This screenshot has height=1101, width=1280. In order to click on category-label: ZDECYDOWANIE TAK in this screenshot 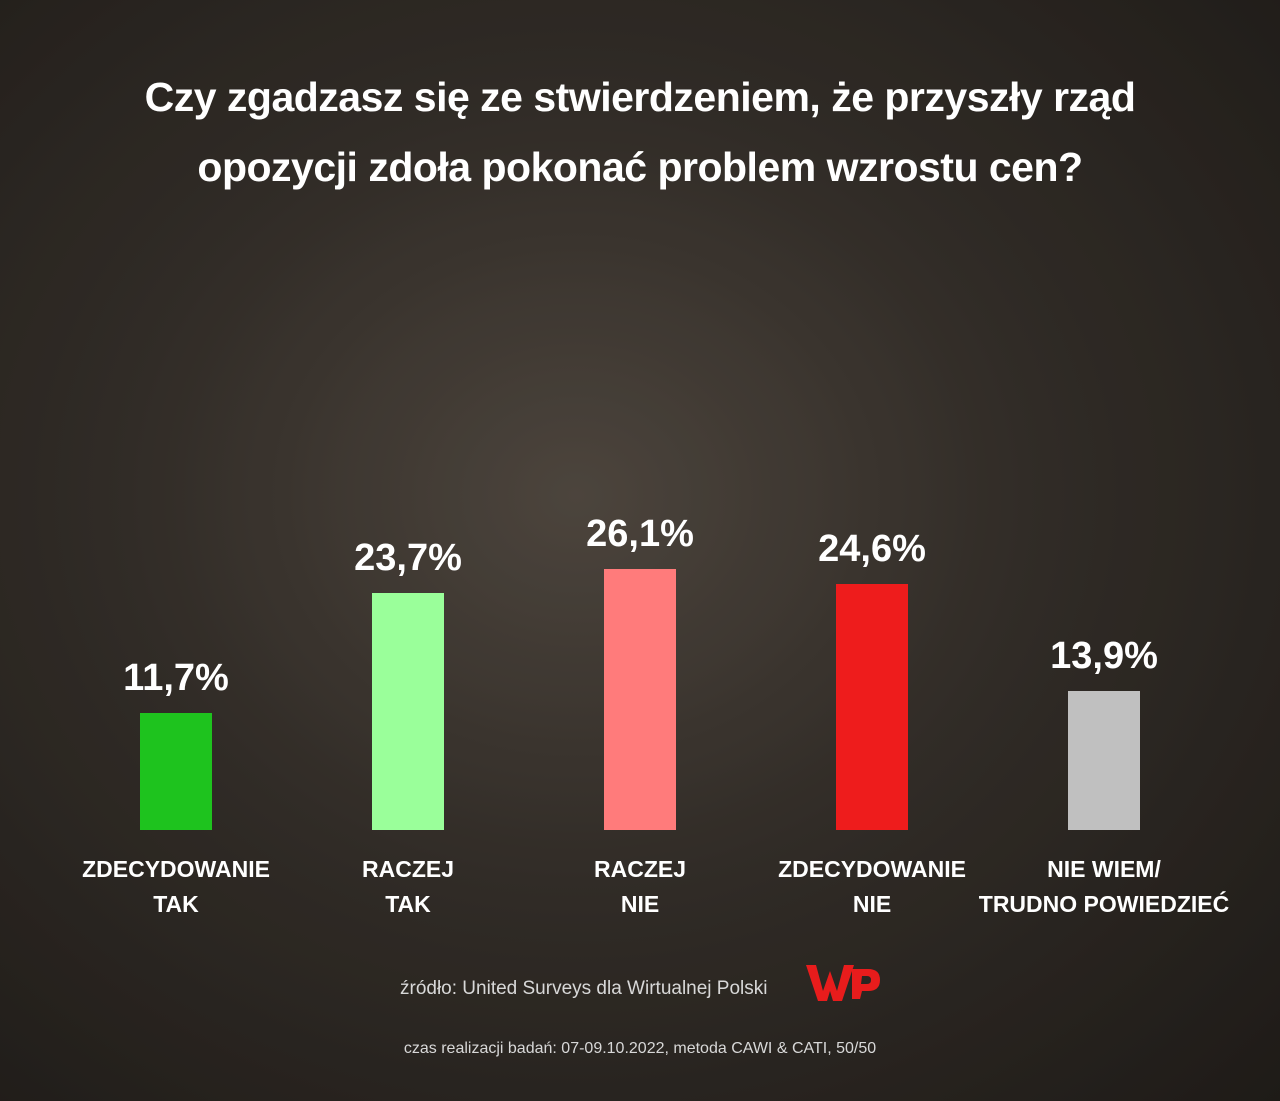, I will do `click(176, 886)`.